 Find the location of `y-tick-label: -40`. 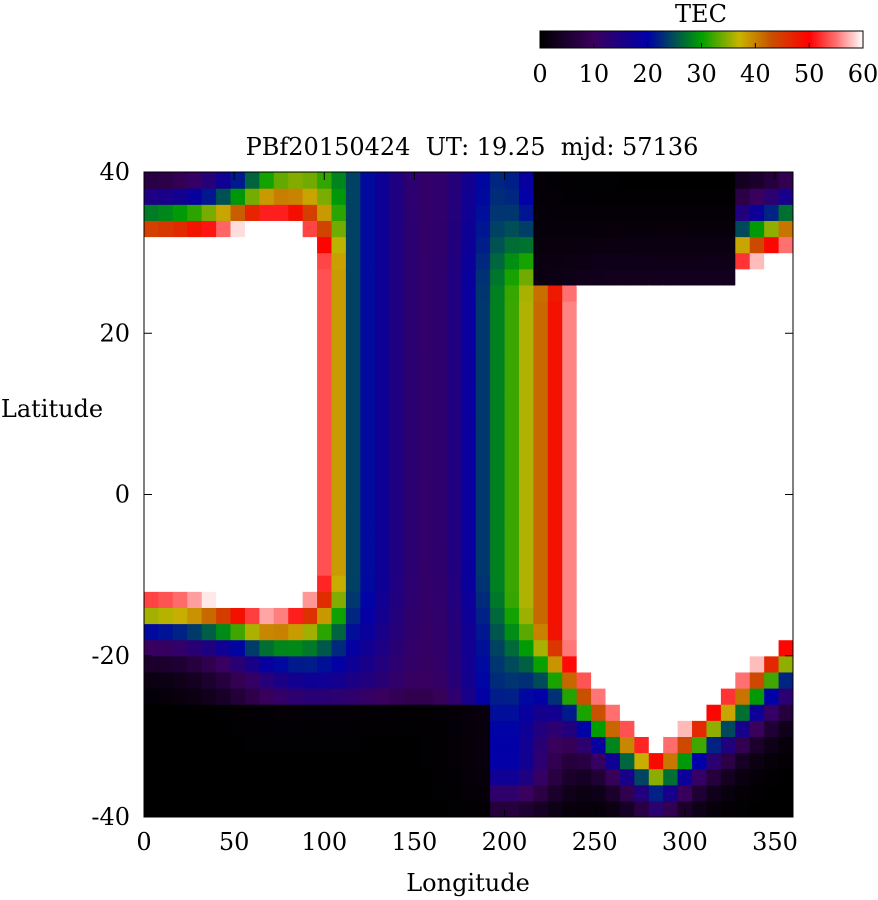

y-tick-label: -40 is located at coordinates (110, 817).